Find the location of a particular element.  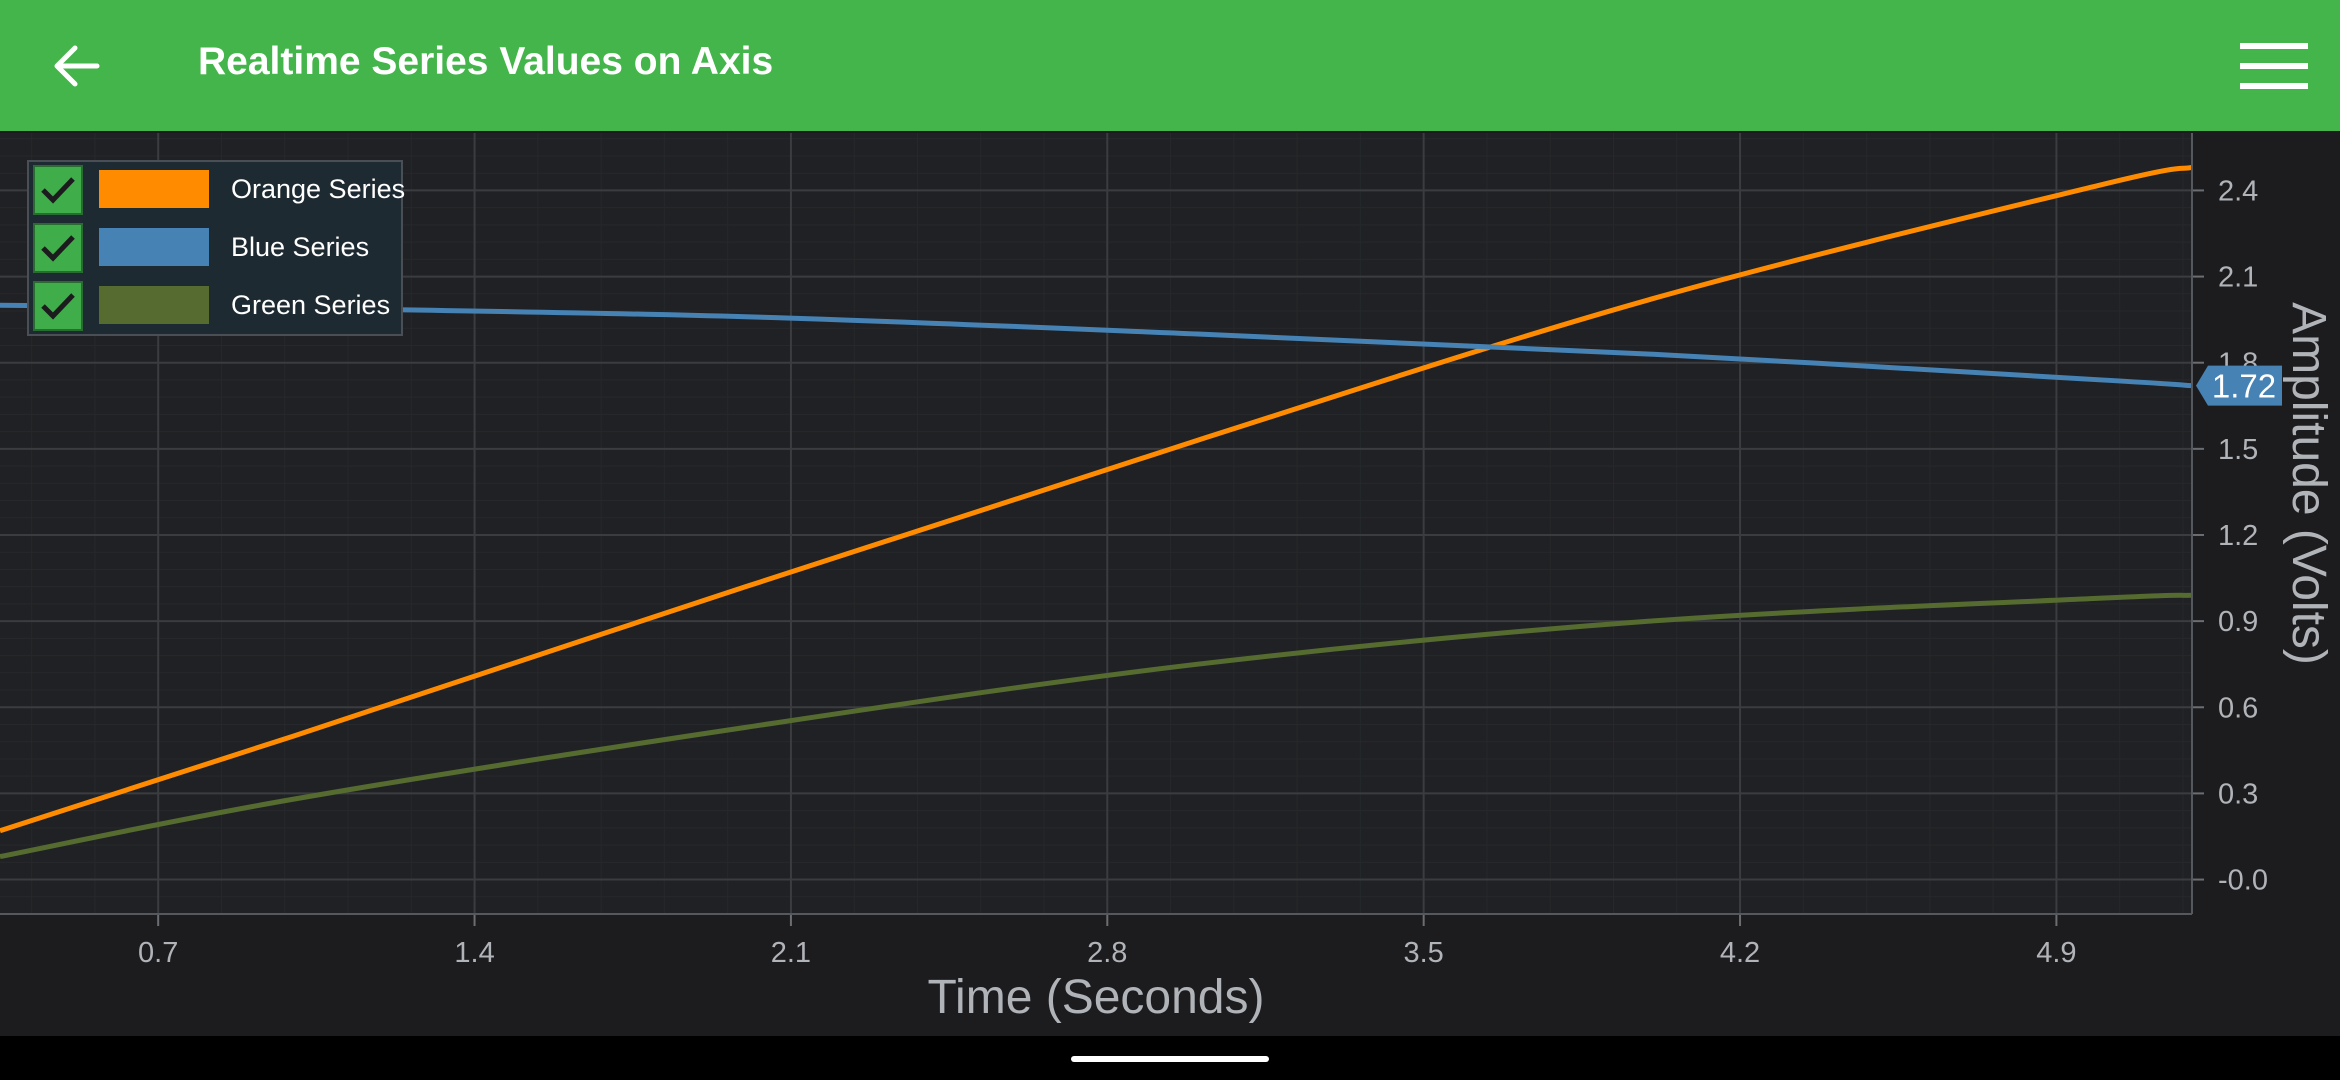

chart-legend: Orange Series Blue Series Green Series is located at coordinates (216, 249).